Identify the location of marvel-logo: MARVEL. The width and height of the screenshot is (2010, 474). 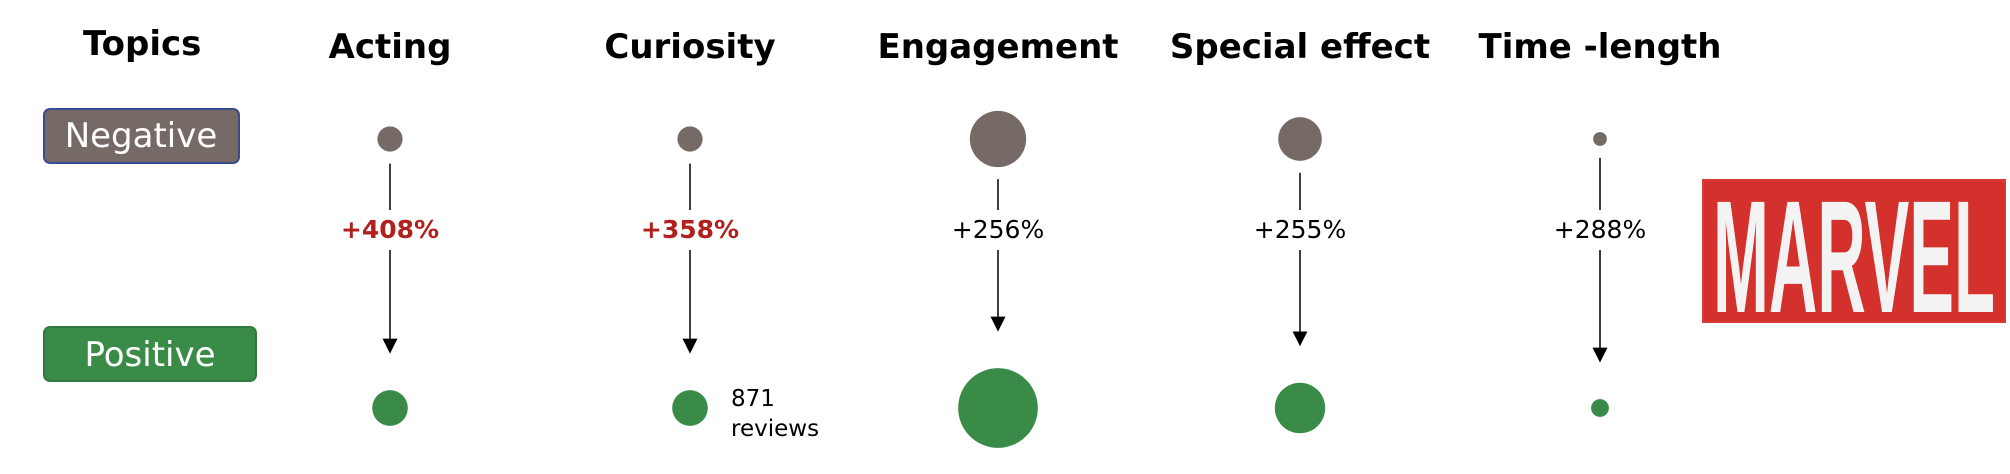
(1854, 256).